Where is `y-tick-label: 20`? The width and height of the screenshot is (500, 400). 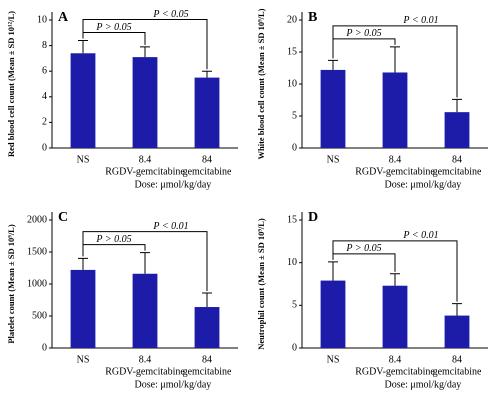
y-tick-label: 20 is located at coordinates (292, 19).